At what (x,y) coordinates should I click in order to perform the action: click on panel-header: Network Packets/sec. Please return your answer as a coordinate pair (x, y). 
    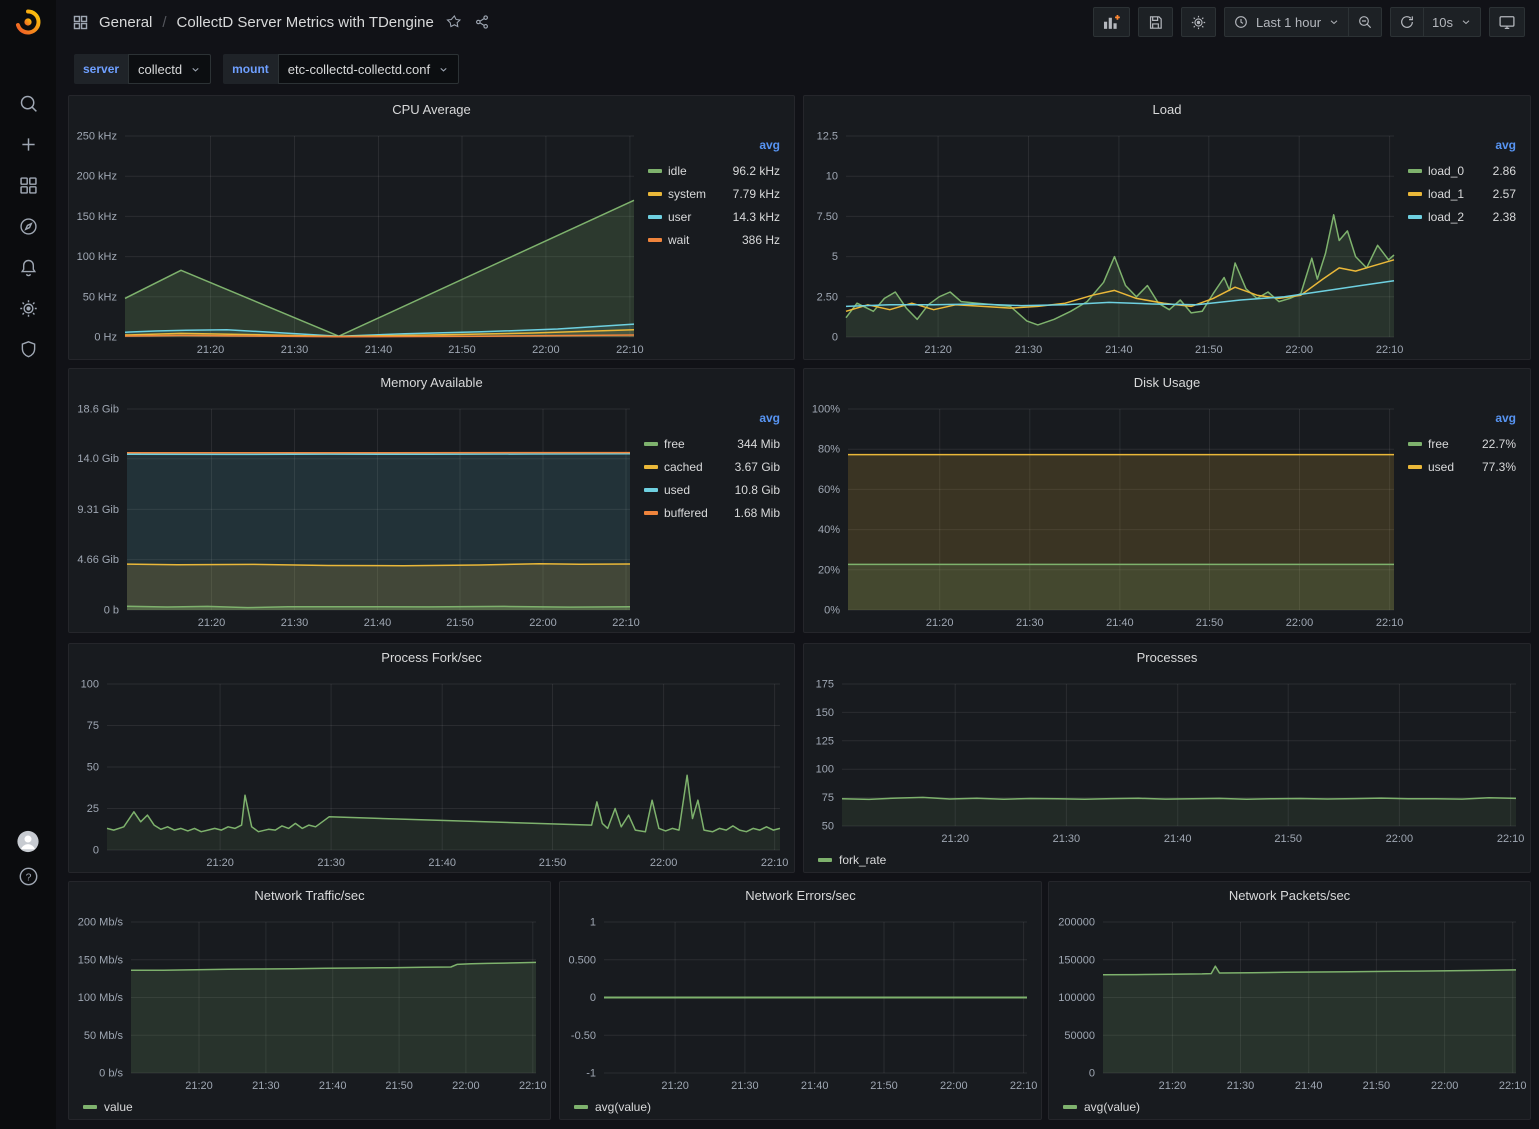
    Looking at the image, I should click on (1289, 895).